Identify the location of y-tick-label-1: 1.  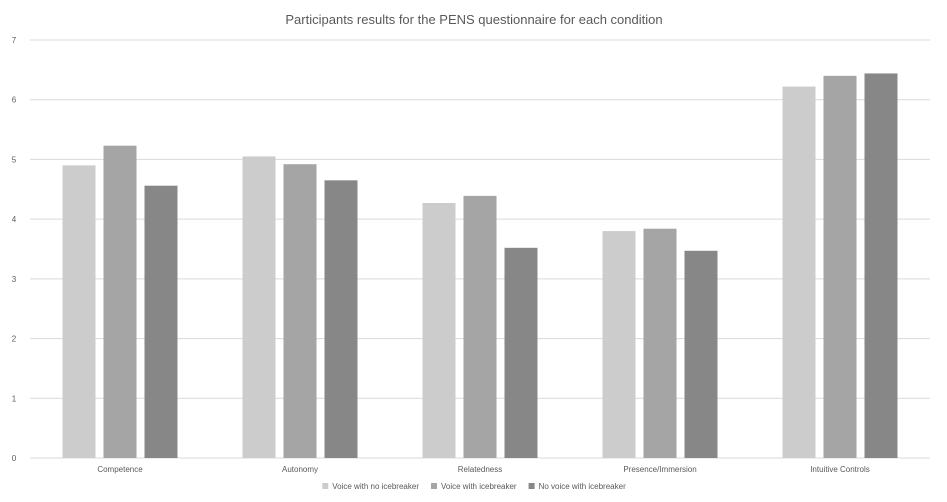
(14, 398).